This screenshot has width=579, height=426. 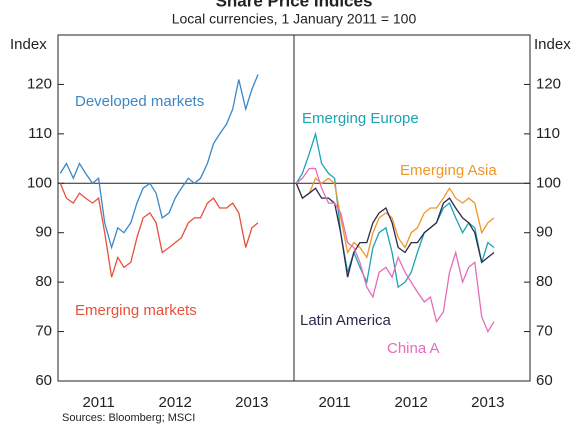 I want to click on series-label: Emerging Europe, so click(x=360, y=118).